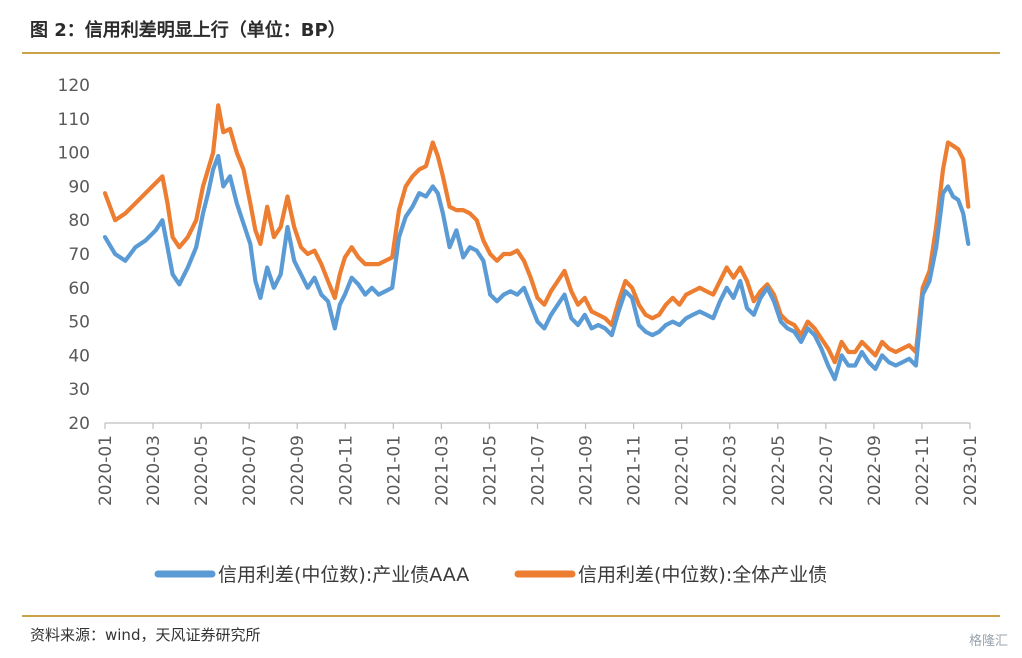 This screenshot has width=1022, height=658. Describe the element at coordinates (74, 154) in the screenshot. I see `y-tick-label: 100` at that location.